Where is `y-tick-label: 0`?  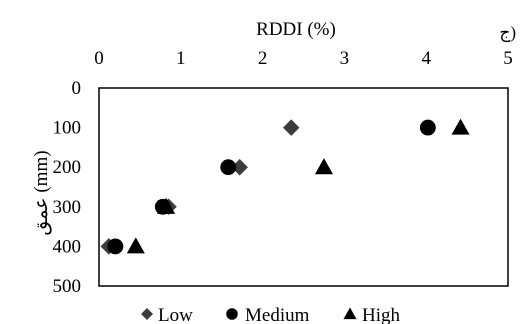
y-tick-label: 0 is located at coordinates (77, 88).